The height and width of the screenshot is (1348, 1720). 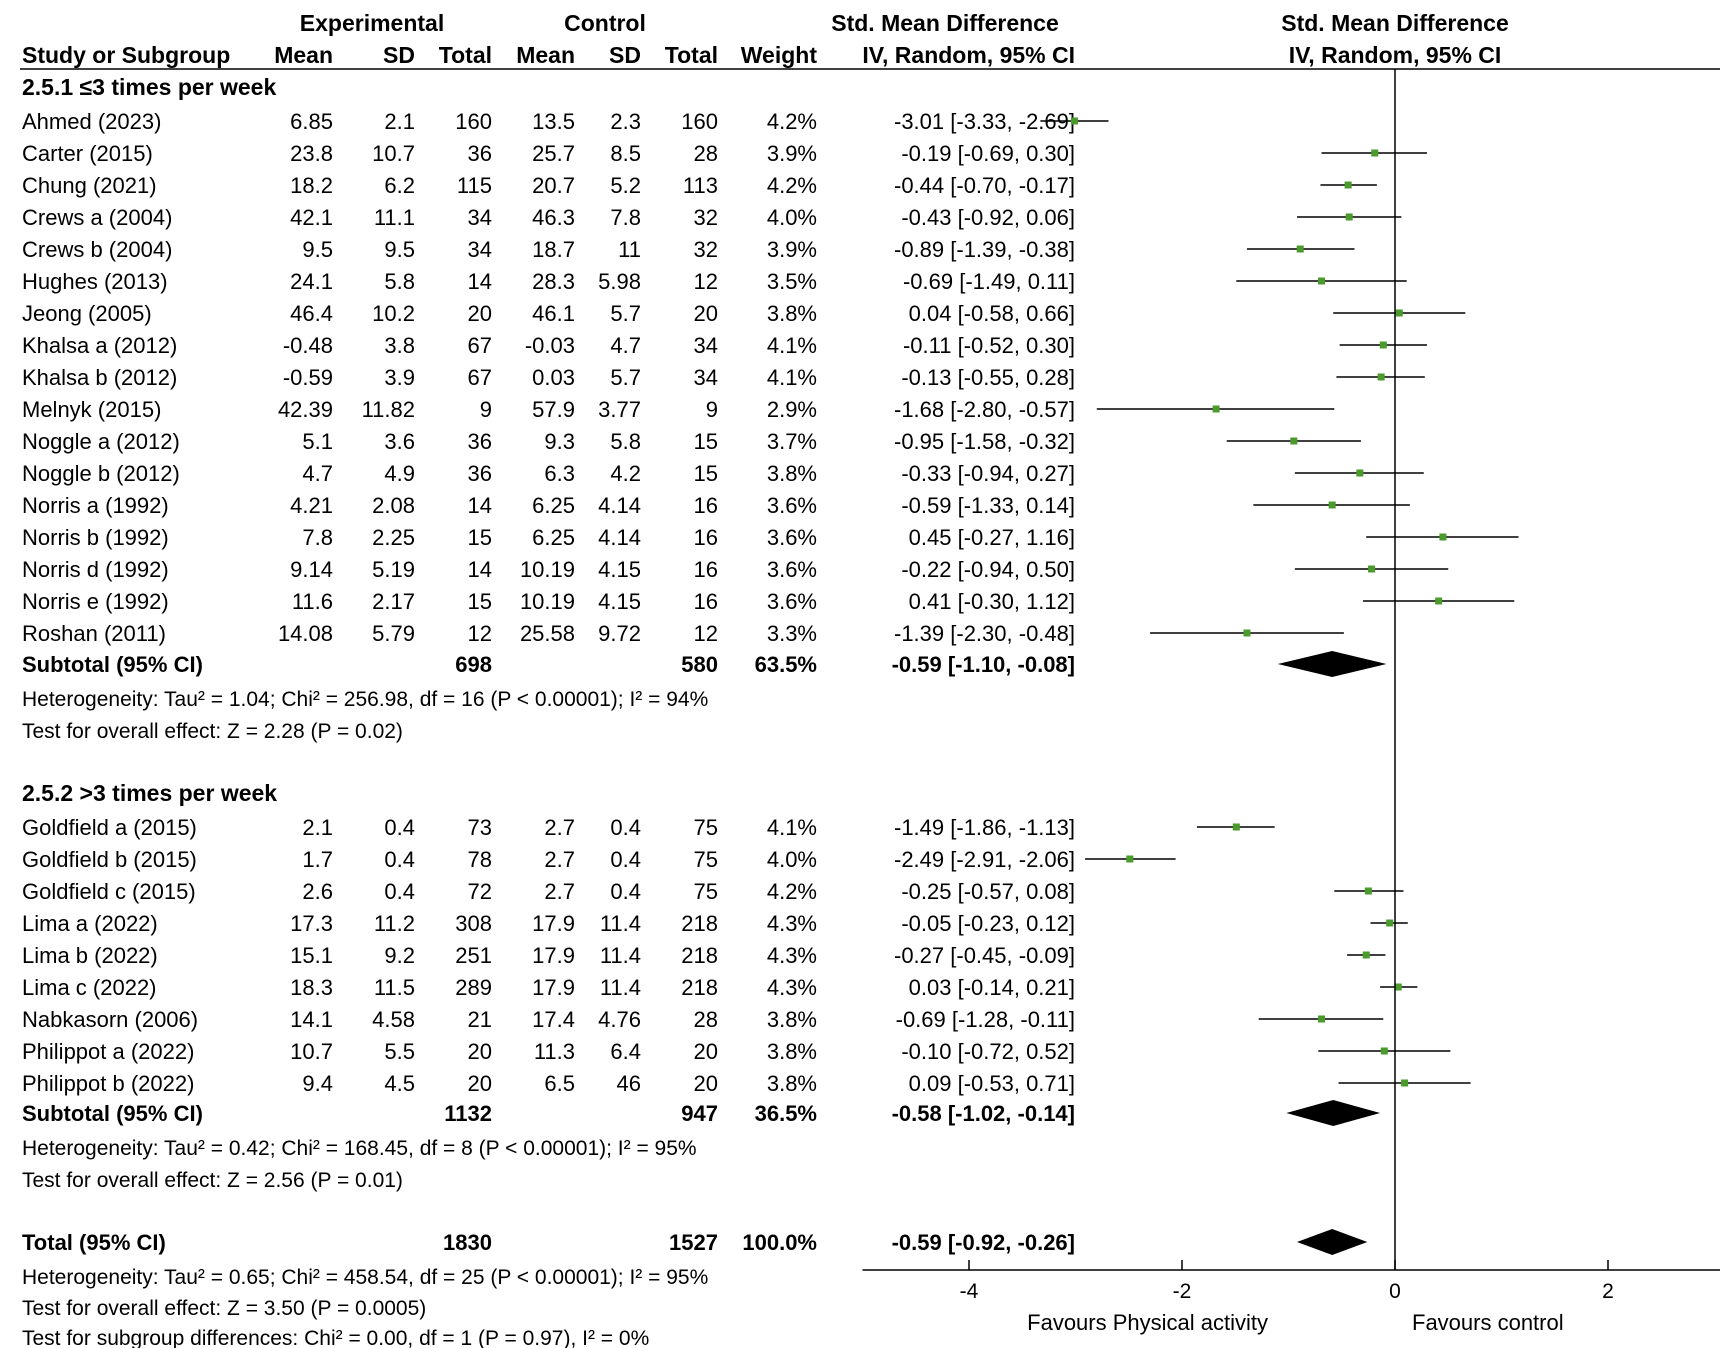 I want to click on header-exp-mean: Mean, so click(x=303, y=55).